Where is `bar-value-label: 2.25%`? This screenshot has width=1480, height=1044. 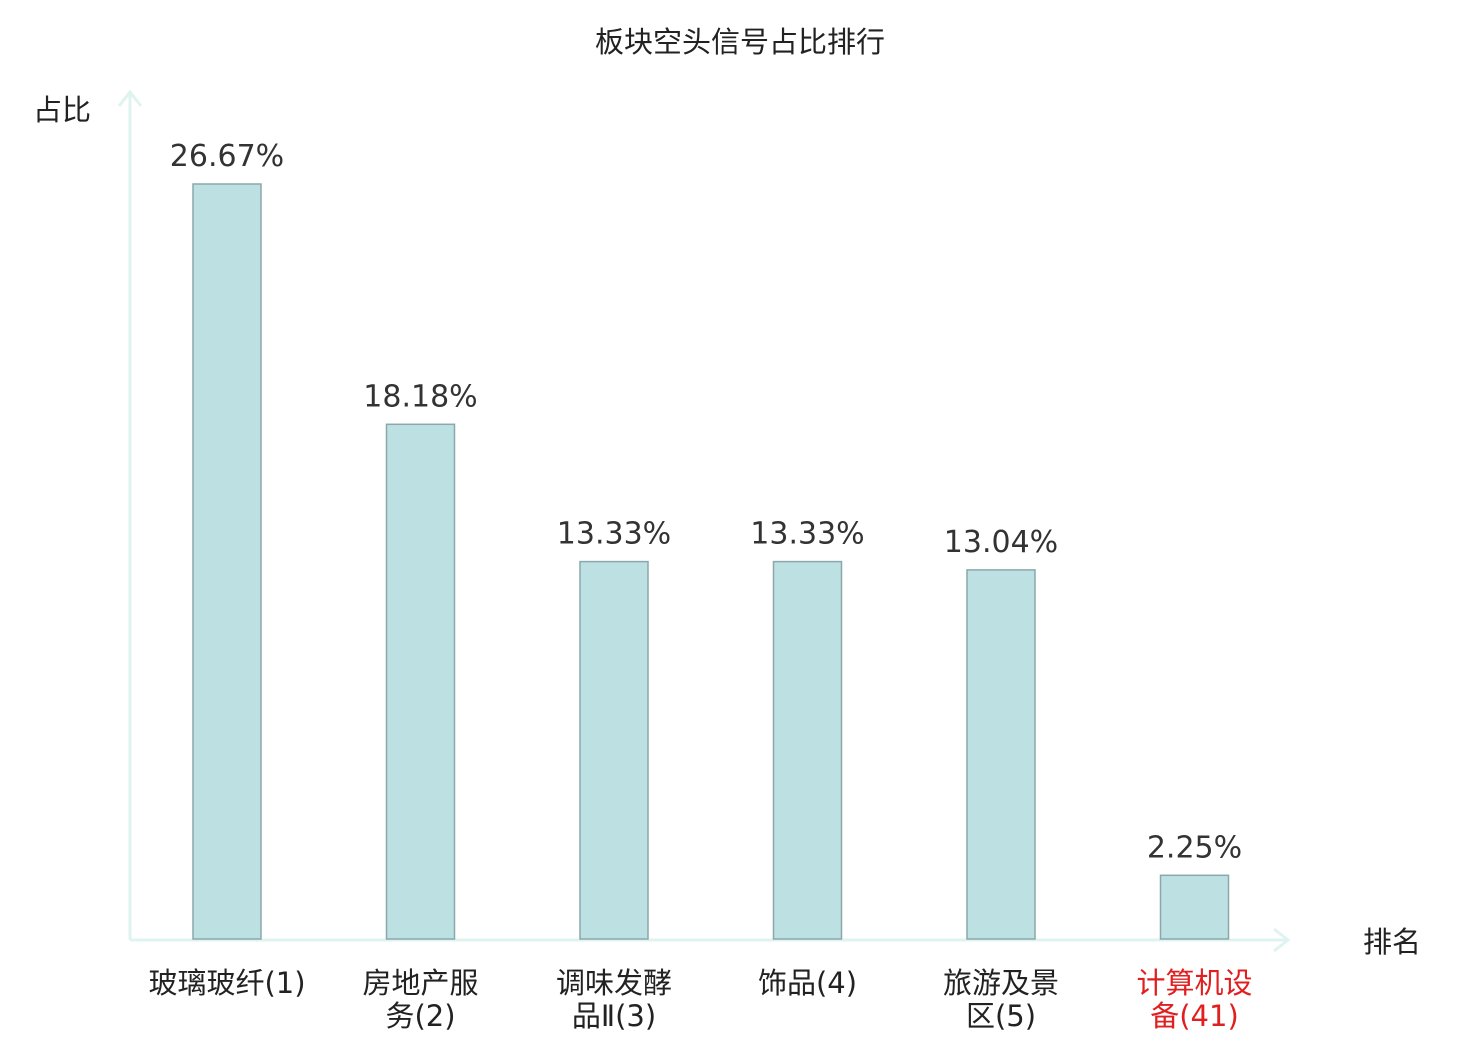 bar-value-label: 2.25% is located at coordinates (1194, 847).